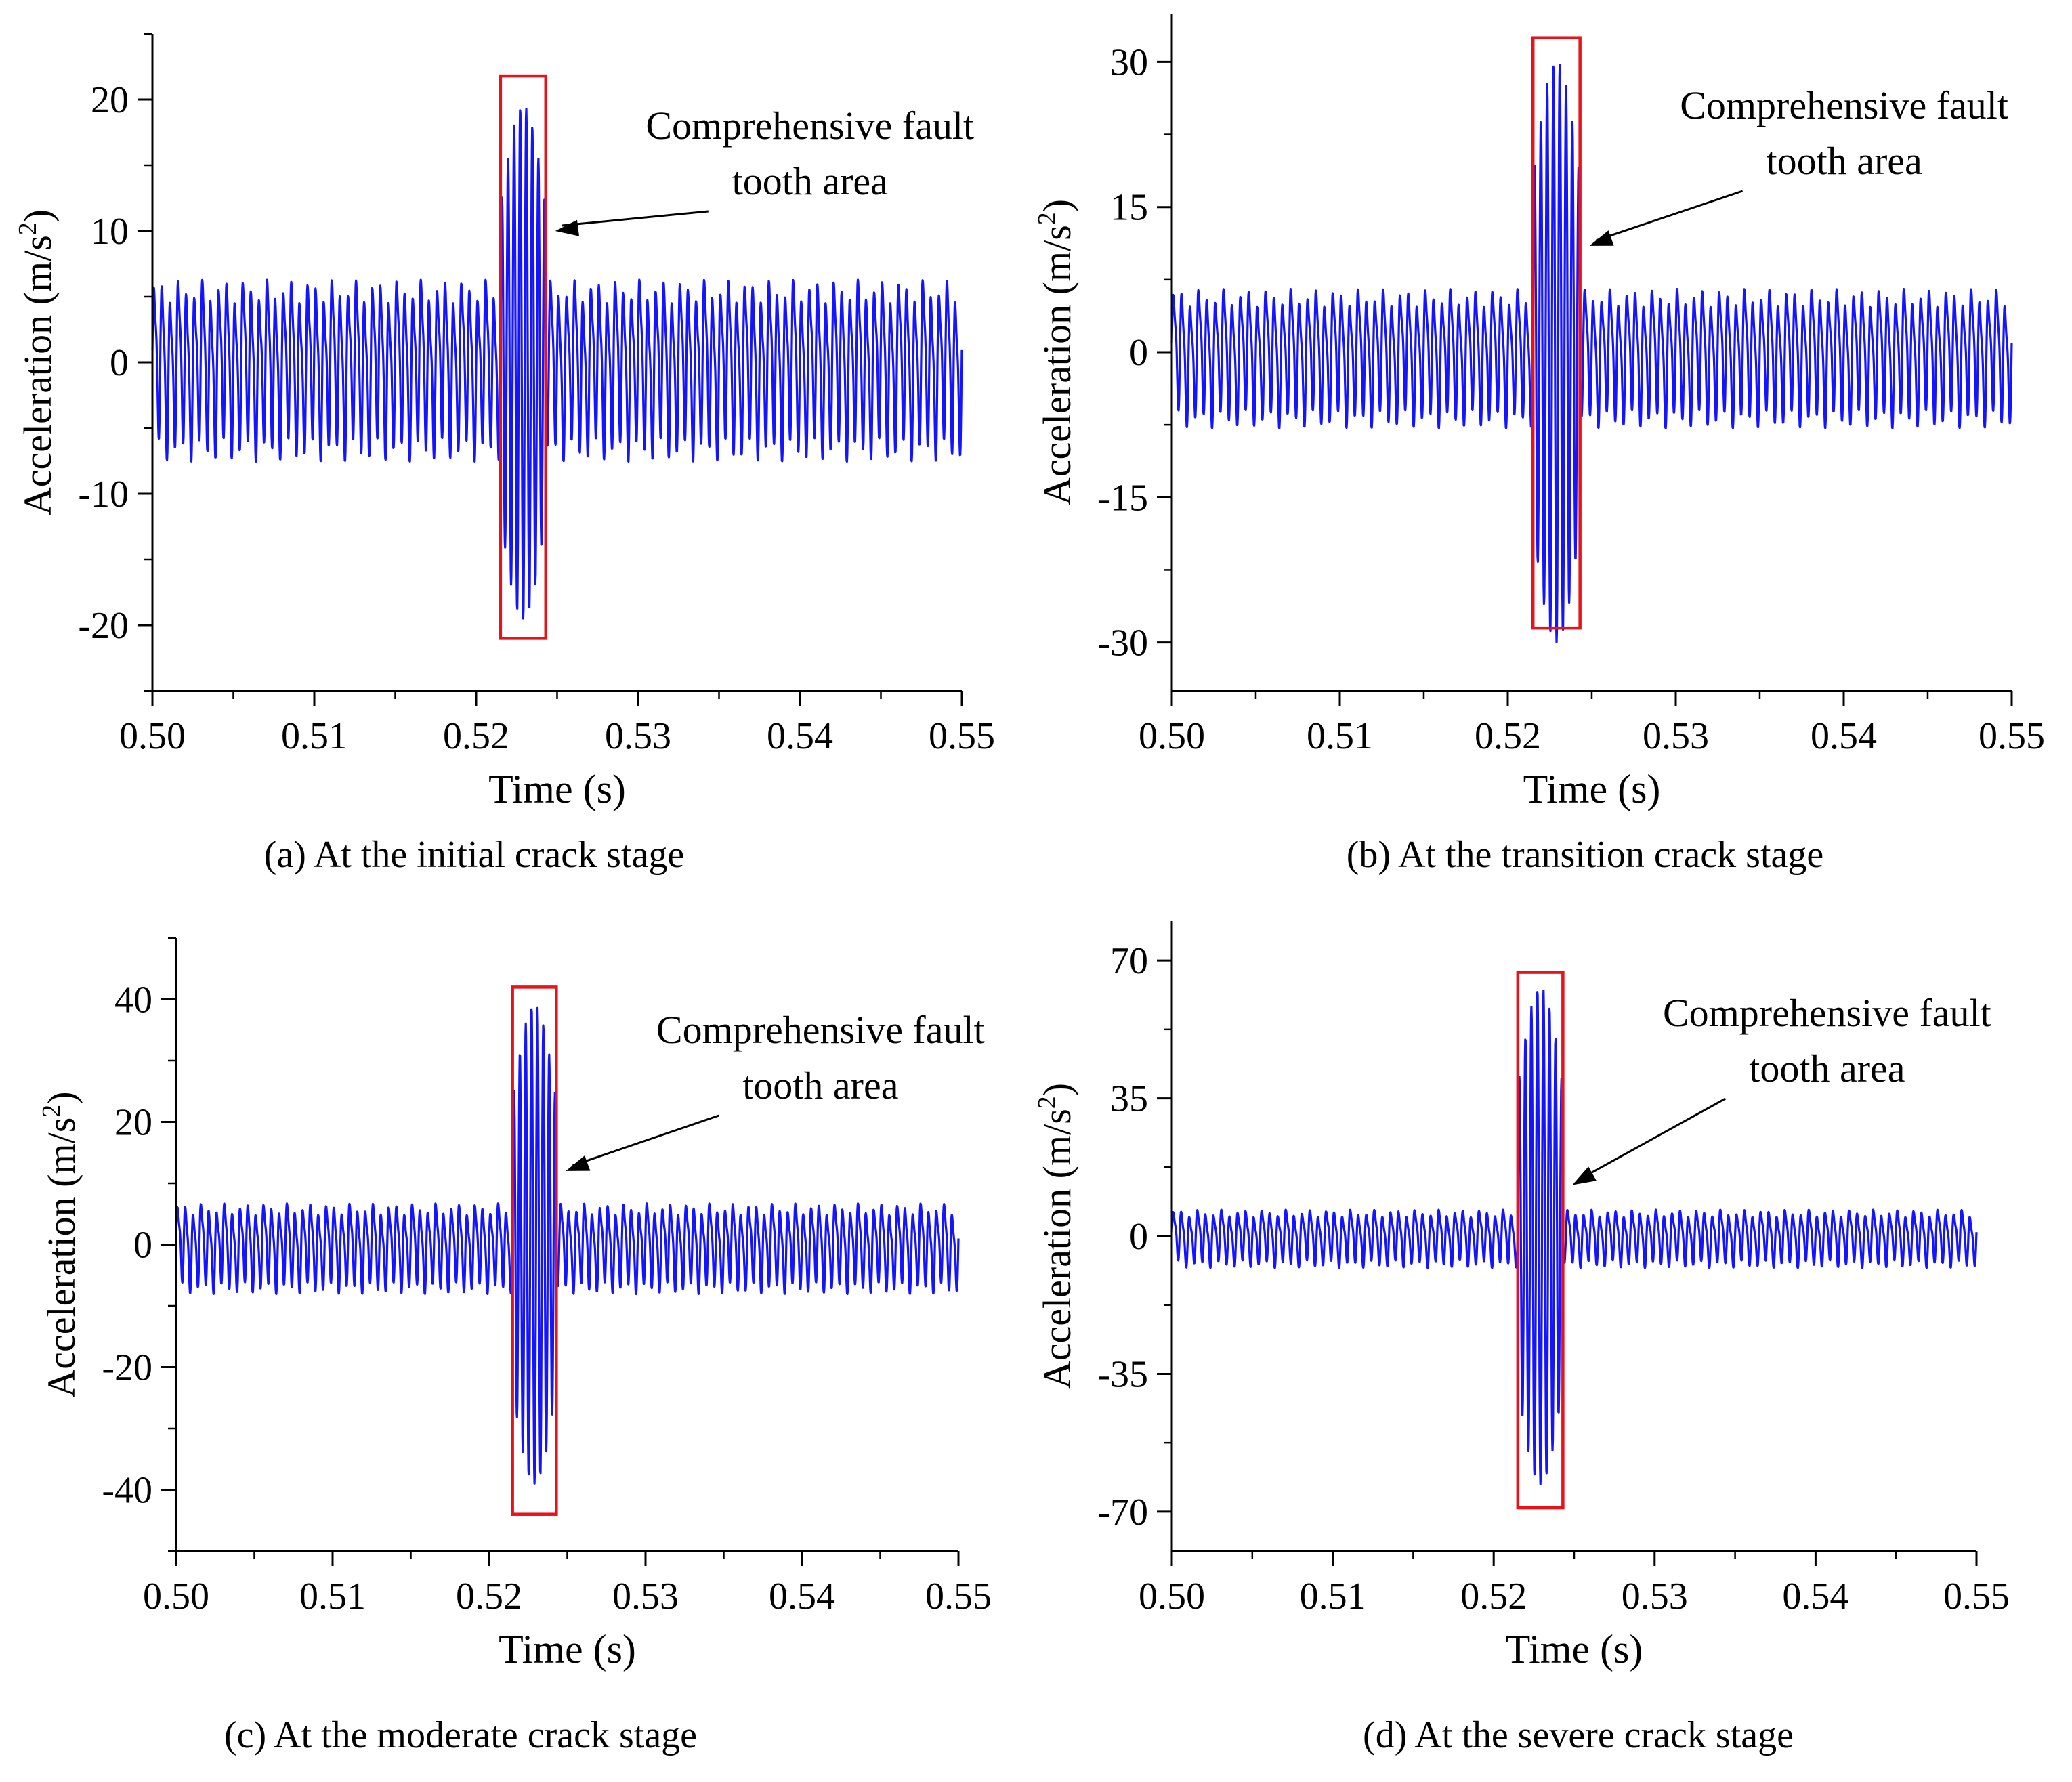  What do you see at coordinates (474, 855) in the screenshot?
I see `caption-a: (a) At the initial crack stage` at bounding box center [474, 855].